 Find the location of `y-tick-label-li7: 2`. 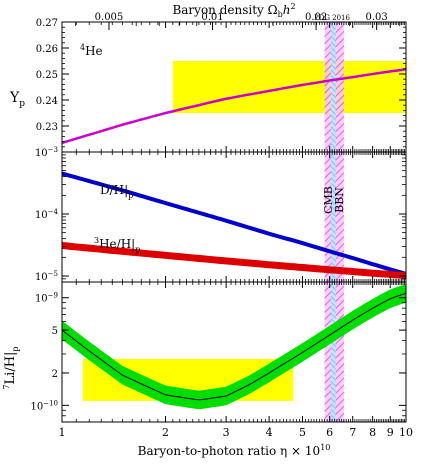

y-tick-label-li7: 2 is located at coordinates (55, 374).